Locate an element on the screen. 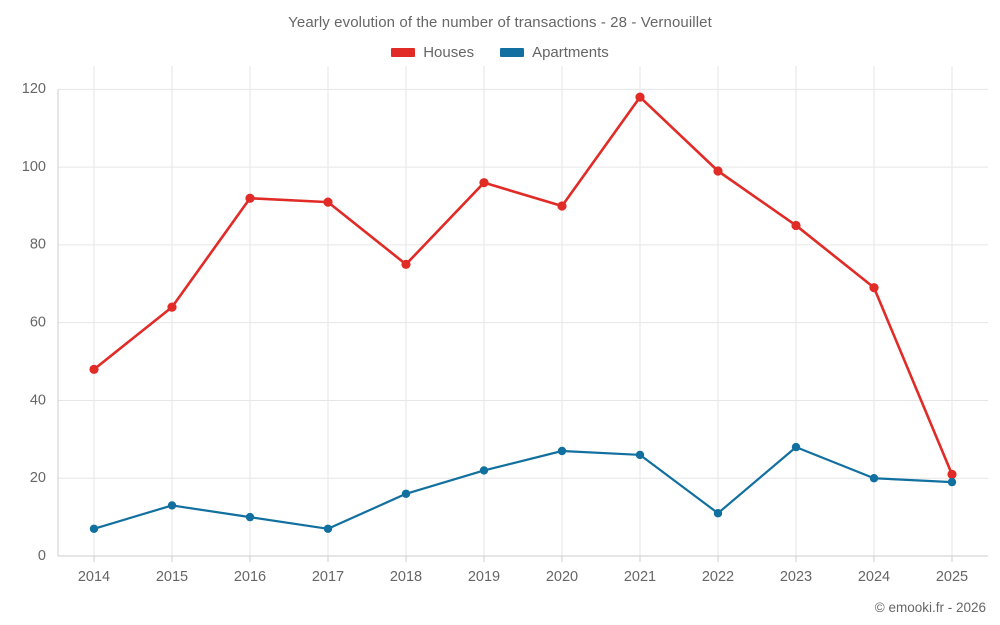 The width and height of the screenshot is (1000, 625). legend-item-houses: Houses is located at coordinates (432, 52).